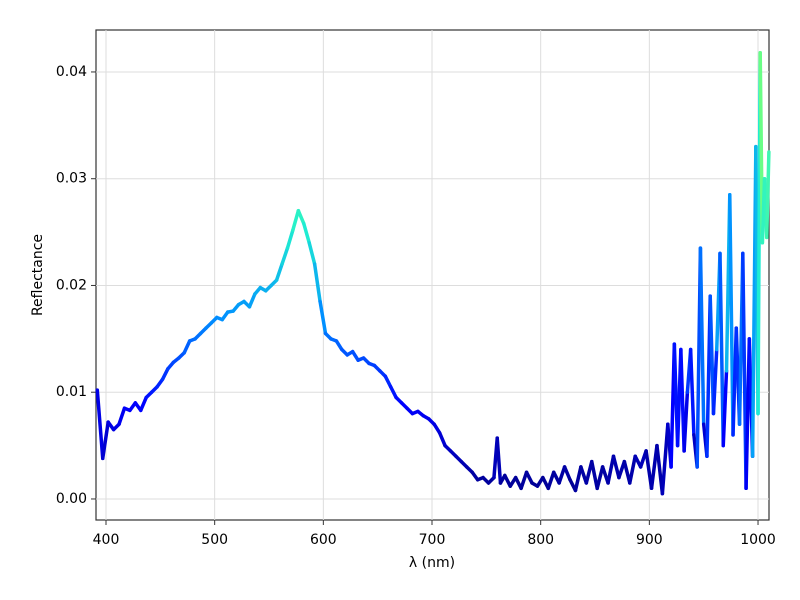 This screenshot has height=600, width=800. What do you see at coordinates (38, 275) in the screenshot?
I see `y-axis-label: Reflectance` at bounding box center [38, 275].